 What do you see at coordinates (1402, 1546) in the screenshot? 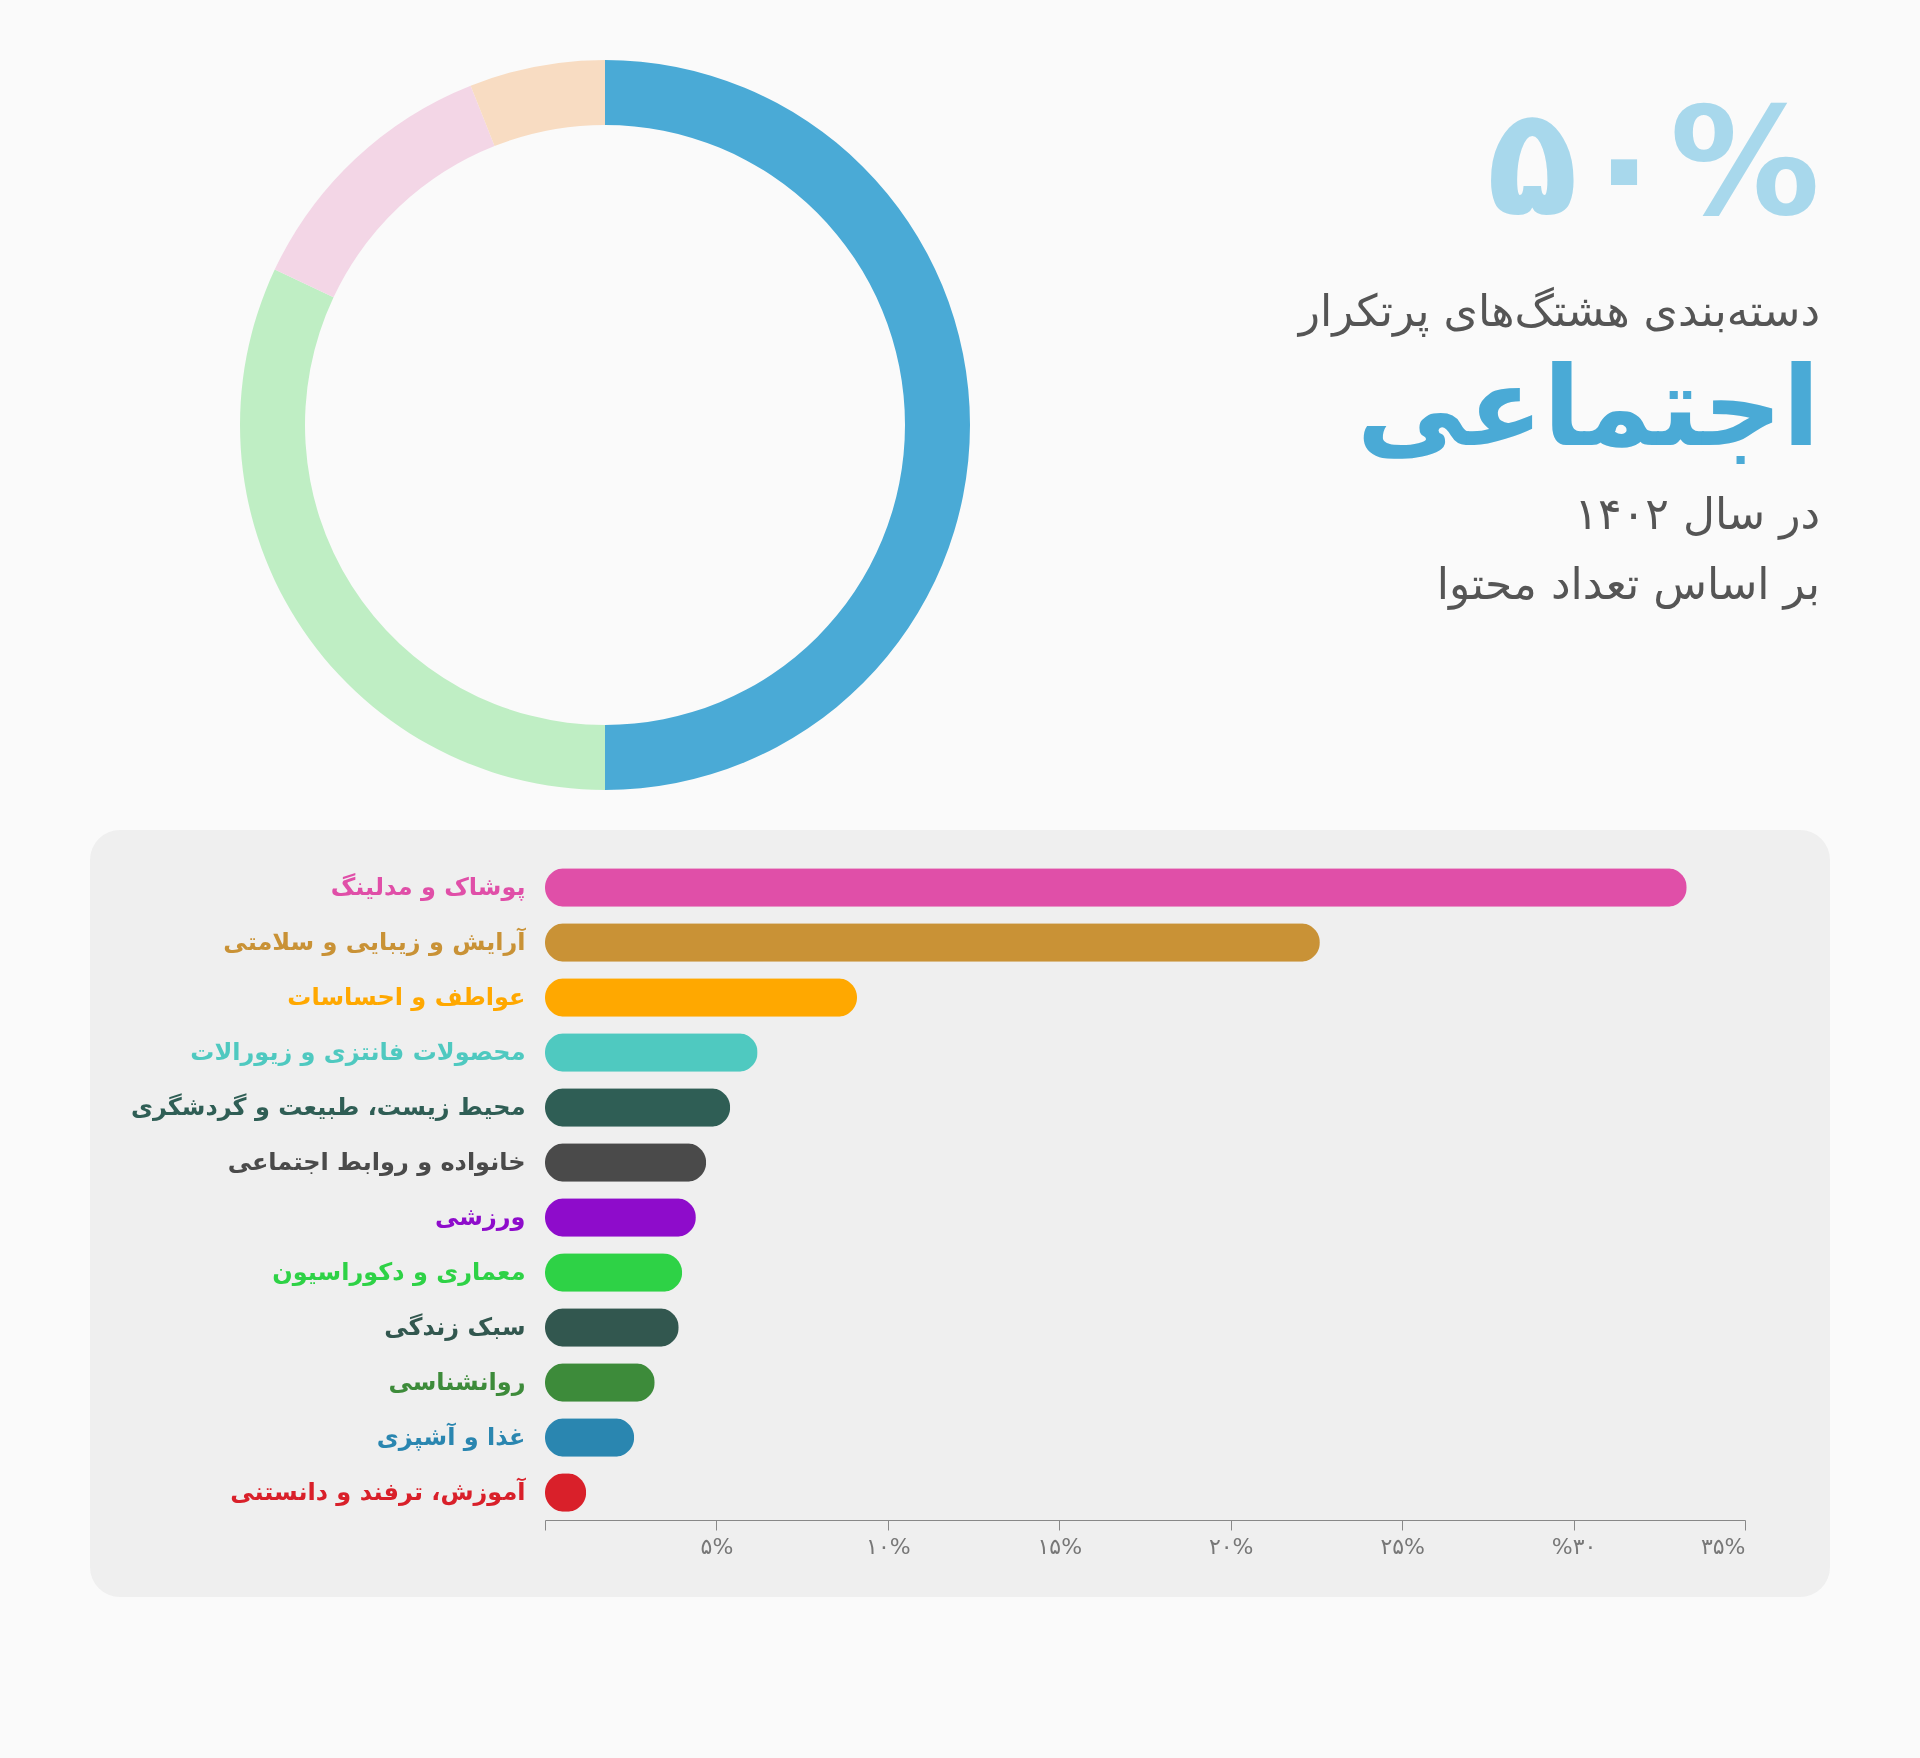
I see `x-tick-label: ۲۵%` at bounding box center [1402, 1546].